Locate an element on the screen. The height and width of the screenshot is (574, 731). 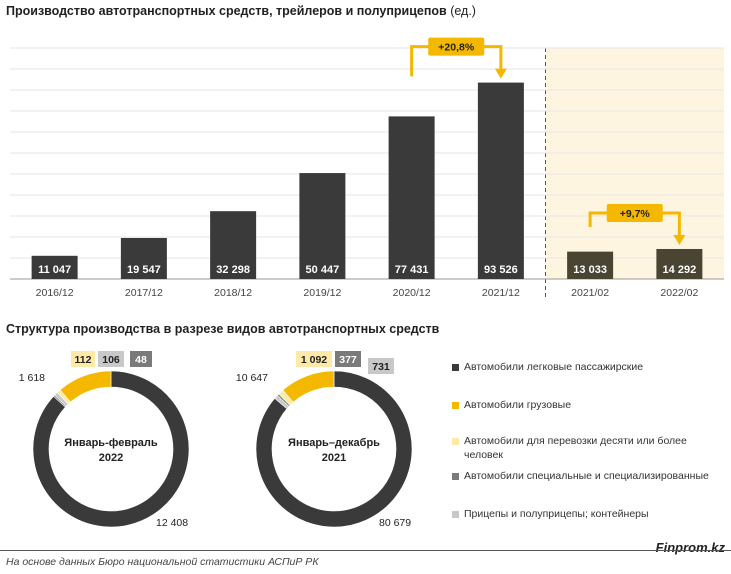
donut-value-label: 377 is located at coordinates (348, 360).